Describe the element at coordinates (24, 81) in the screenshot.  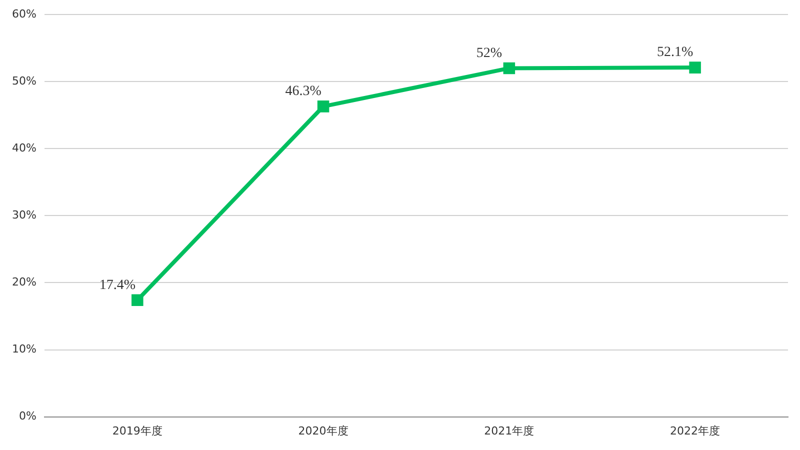
I see `y-tick-label: 50%` at that location.